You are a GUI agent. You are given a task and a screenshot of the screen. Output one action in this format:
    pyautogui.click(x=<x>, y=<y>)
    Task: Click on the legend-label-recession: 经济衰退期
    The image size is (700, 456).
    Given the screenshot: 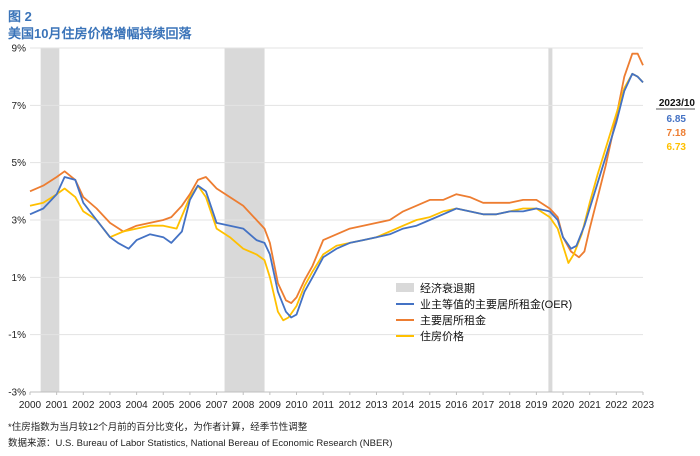 What is the action you would take?
    pyautogui.click(x=447, y=288)
    